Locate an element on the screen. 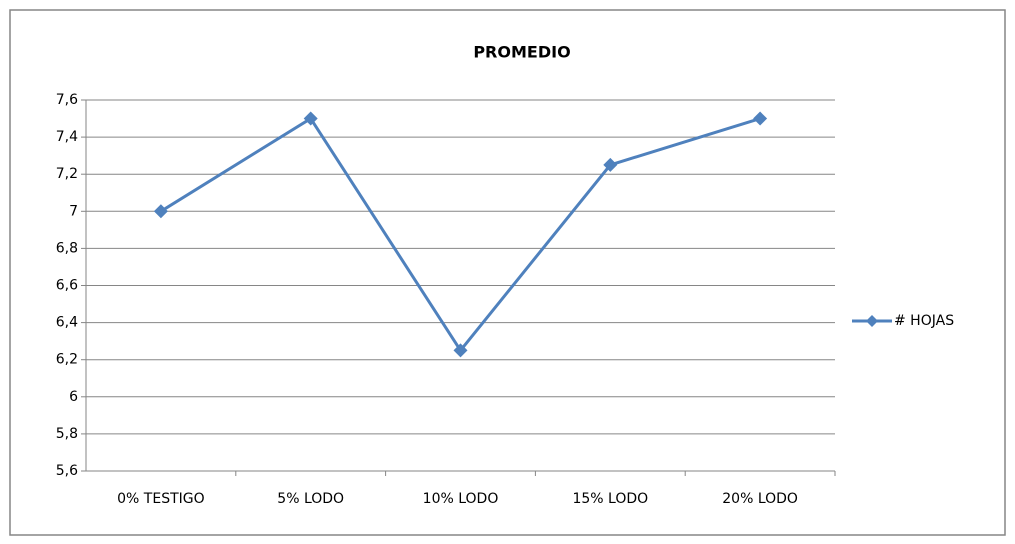  y-tick-label: 6,4 is located at coordinates (67, 323).